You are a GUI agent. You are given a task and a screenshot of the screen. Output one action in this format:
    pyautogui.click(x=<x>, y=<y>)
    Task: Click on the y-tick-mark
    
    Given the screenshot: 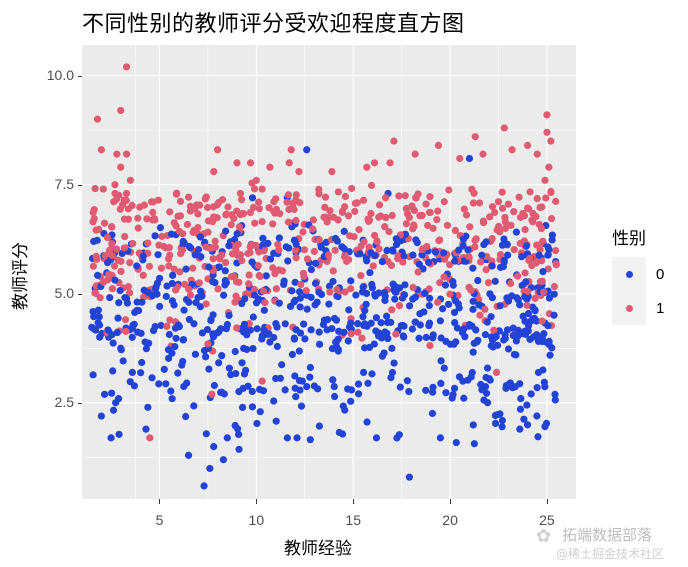 What is the action you would take?
    pyautogui.click(x=80, y=294)
    